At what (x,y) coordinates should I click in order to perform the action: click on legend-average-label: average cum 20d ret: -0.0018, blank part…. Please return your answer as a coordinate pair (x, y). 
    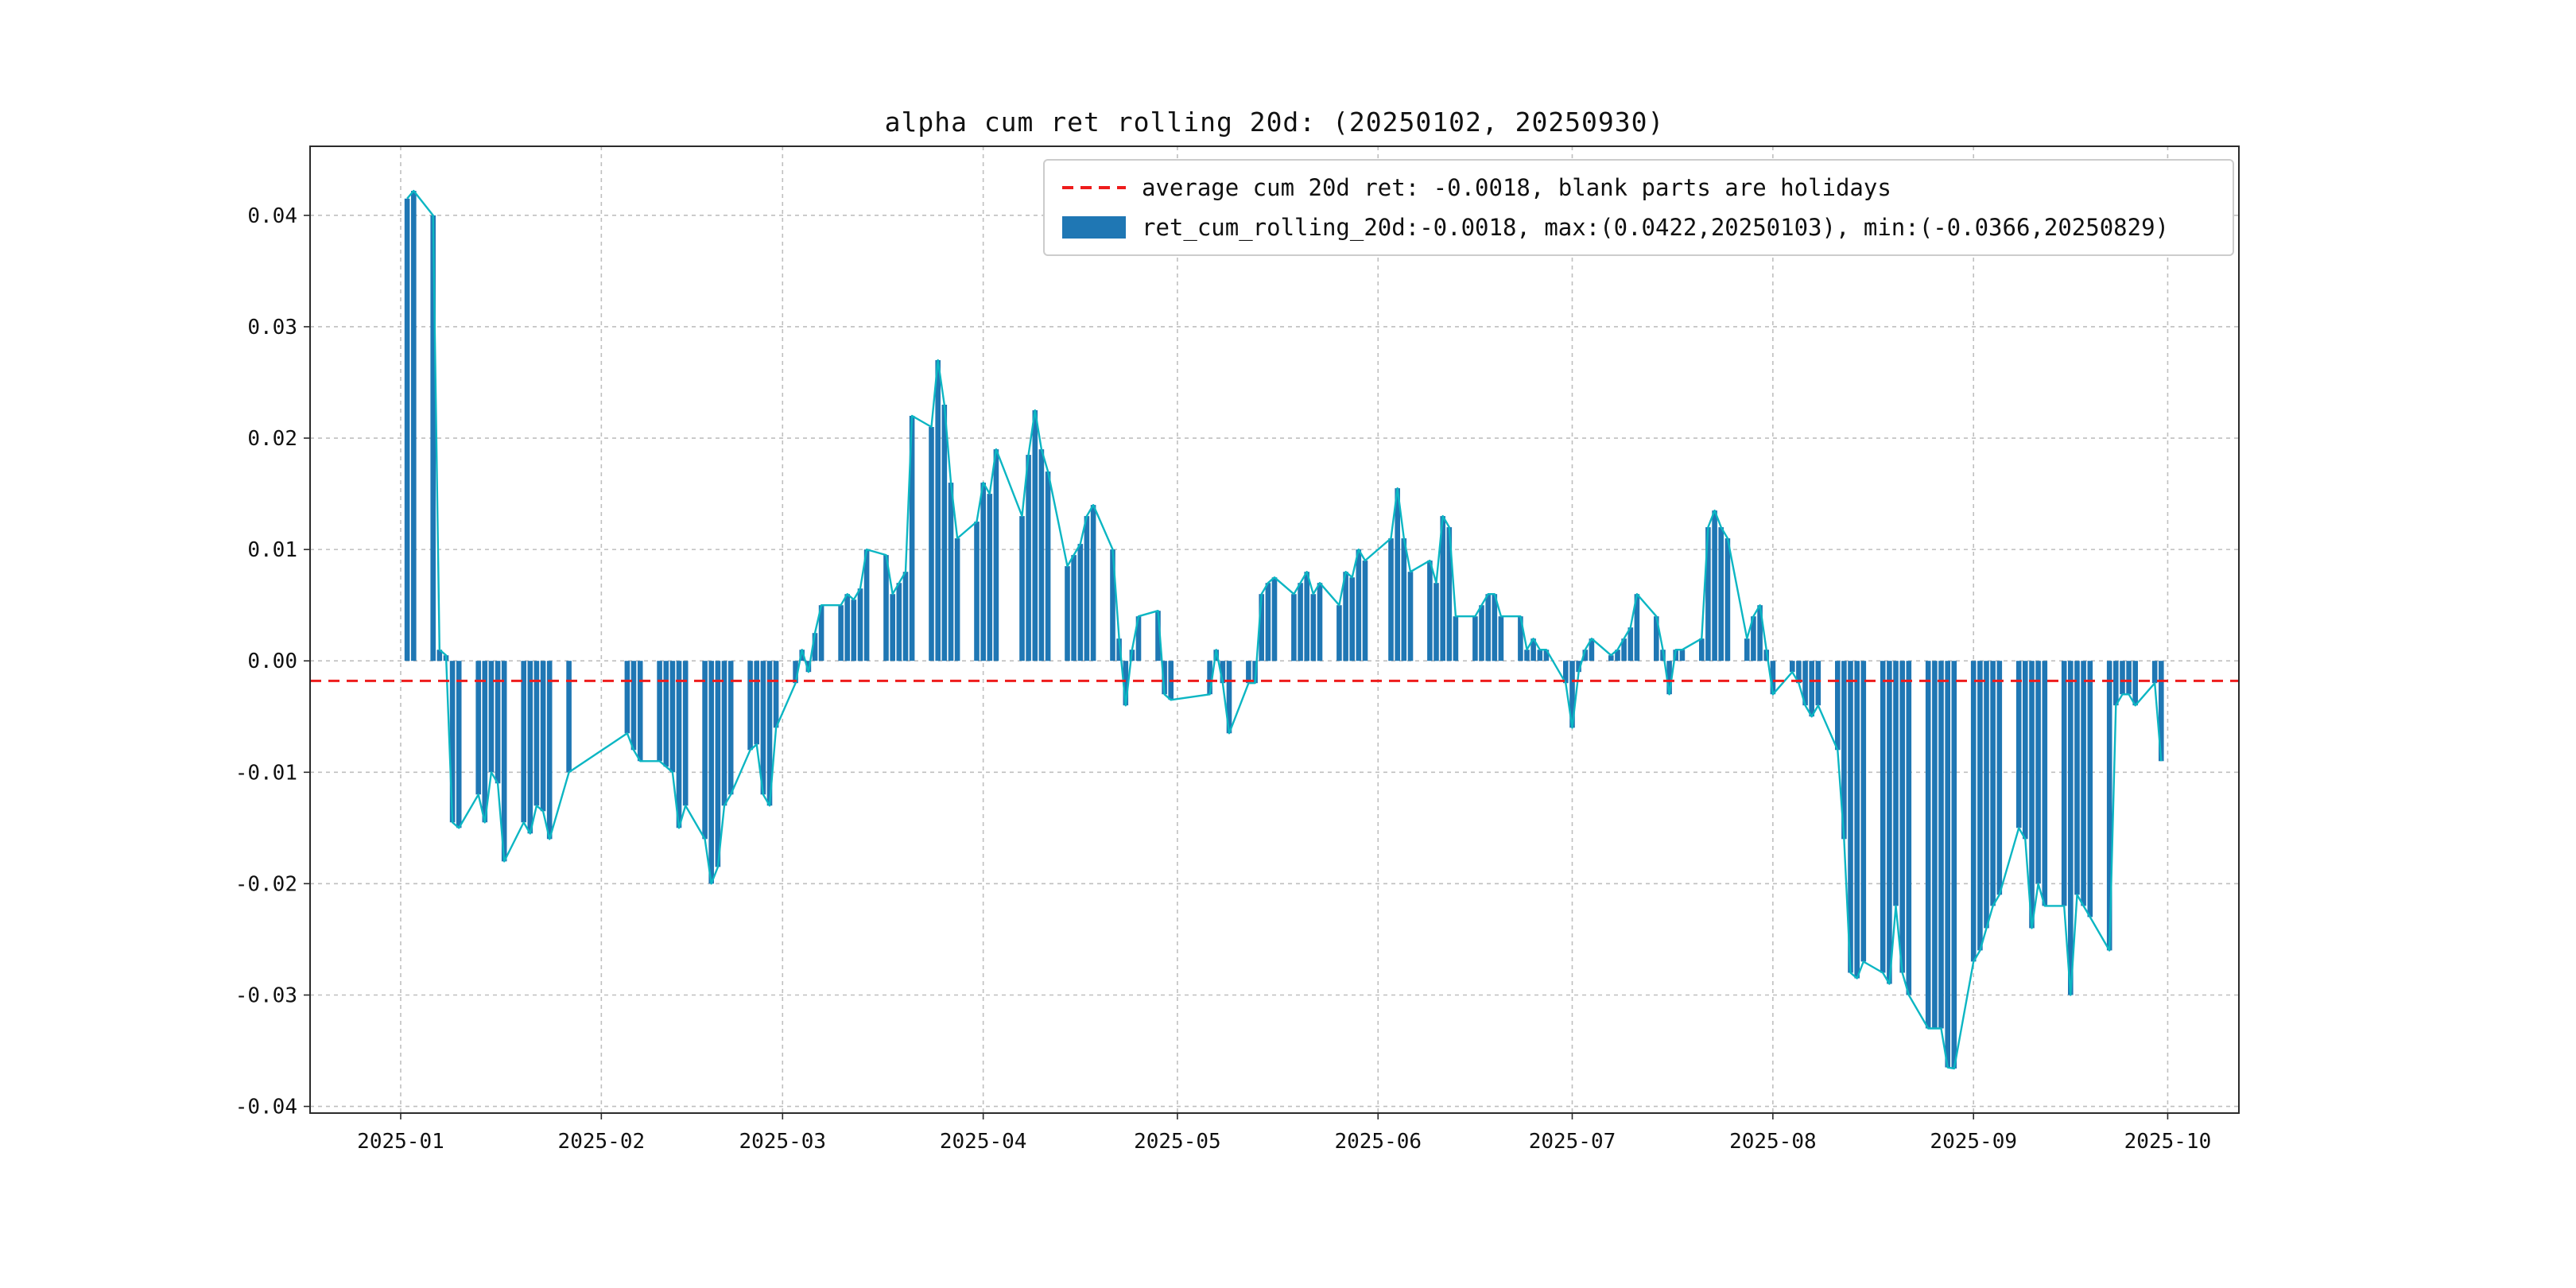
    Looking at the image, I should click on (1517, 187).